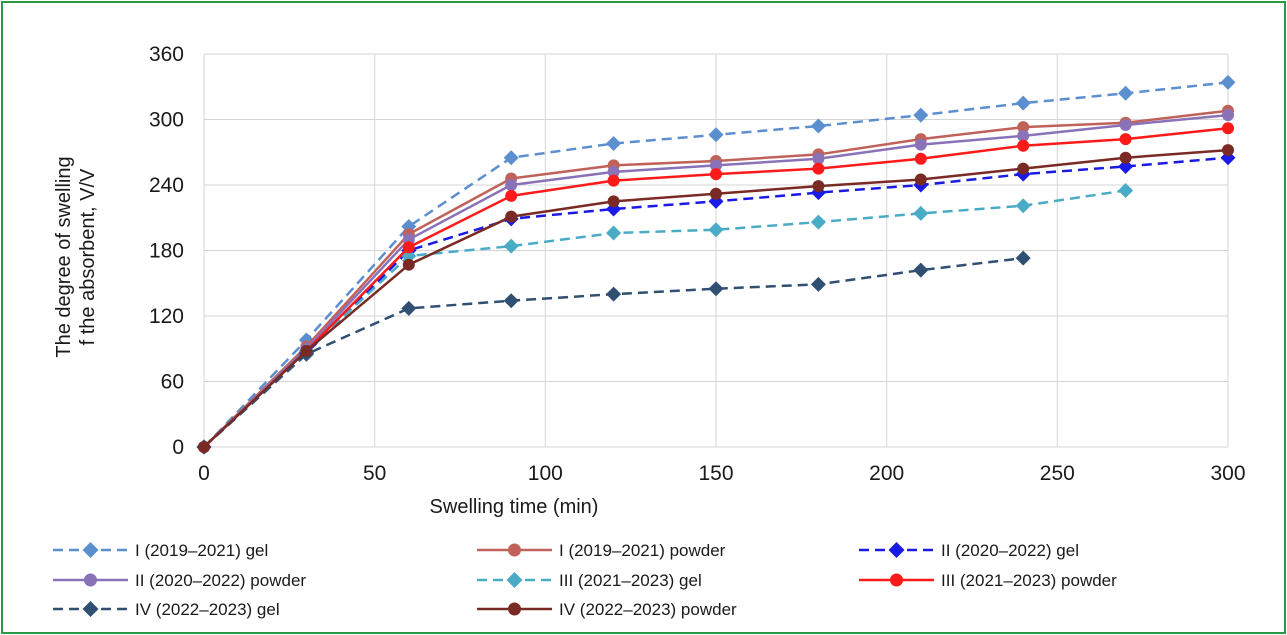 This screenshot has height=635, width=1287. I want to click on legend-item: I (2019–2021) gel, so click(160, 550).